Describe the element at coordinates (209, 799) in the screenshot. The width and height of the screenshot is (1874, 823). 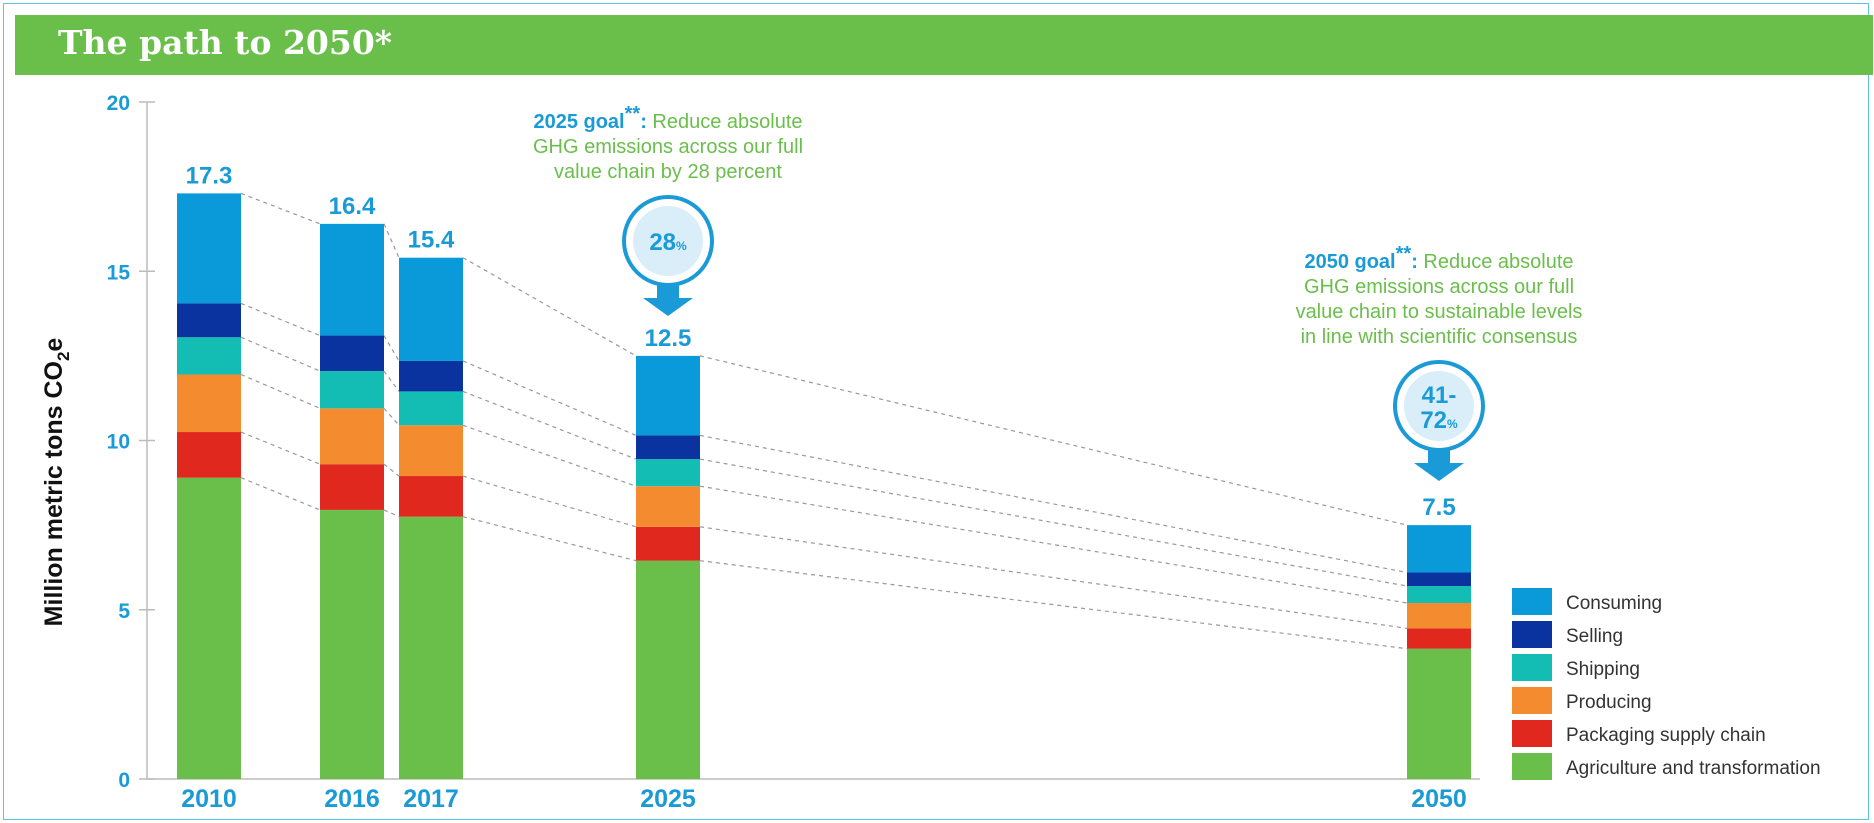
I see `x-tick-label-2010: 2010` at that location.